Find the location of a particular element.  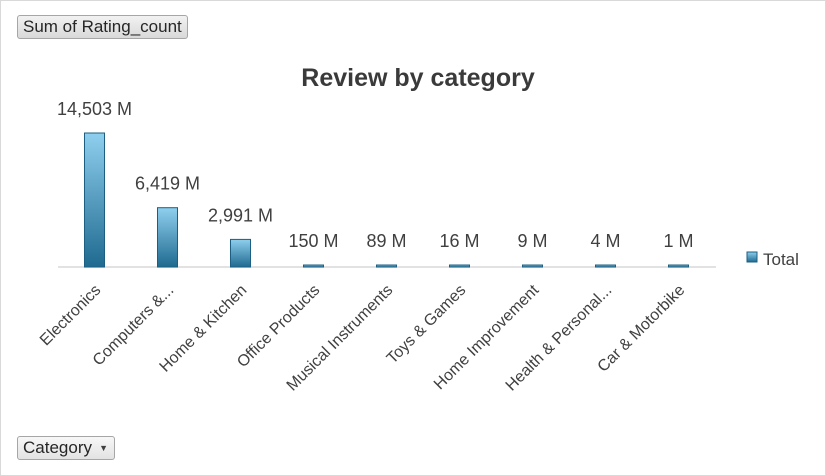

value-field-button: Sum of Rating_count is located at coordinates (102, 27).